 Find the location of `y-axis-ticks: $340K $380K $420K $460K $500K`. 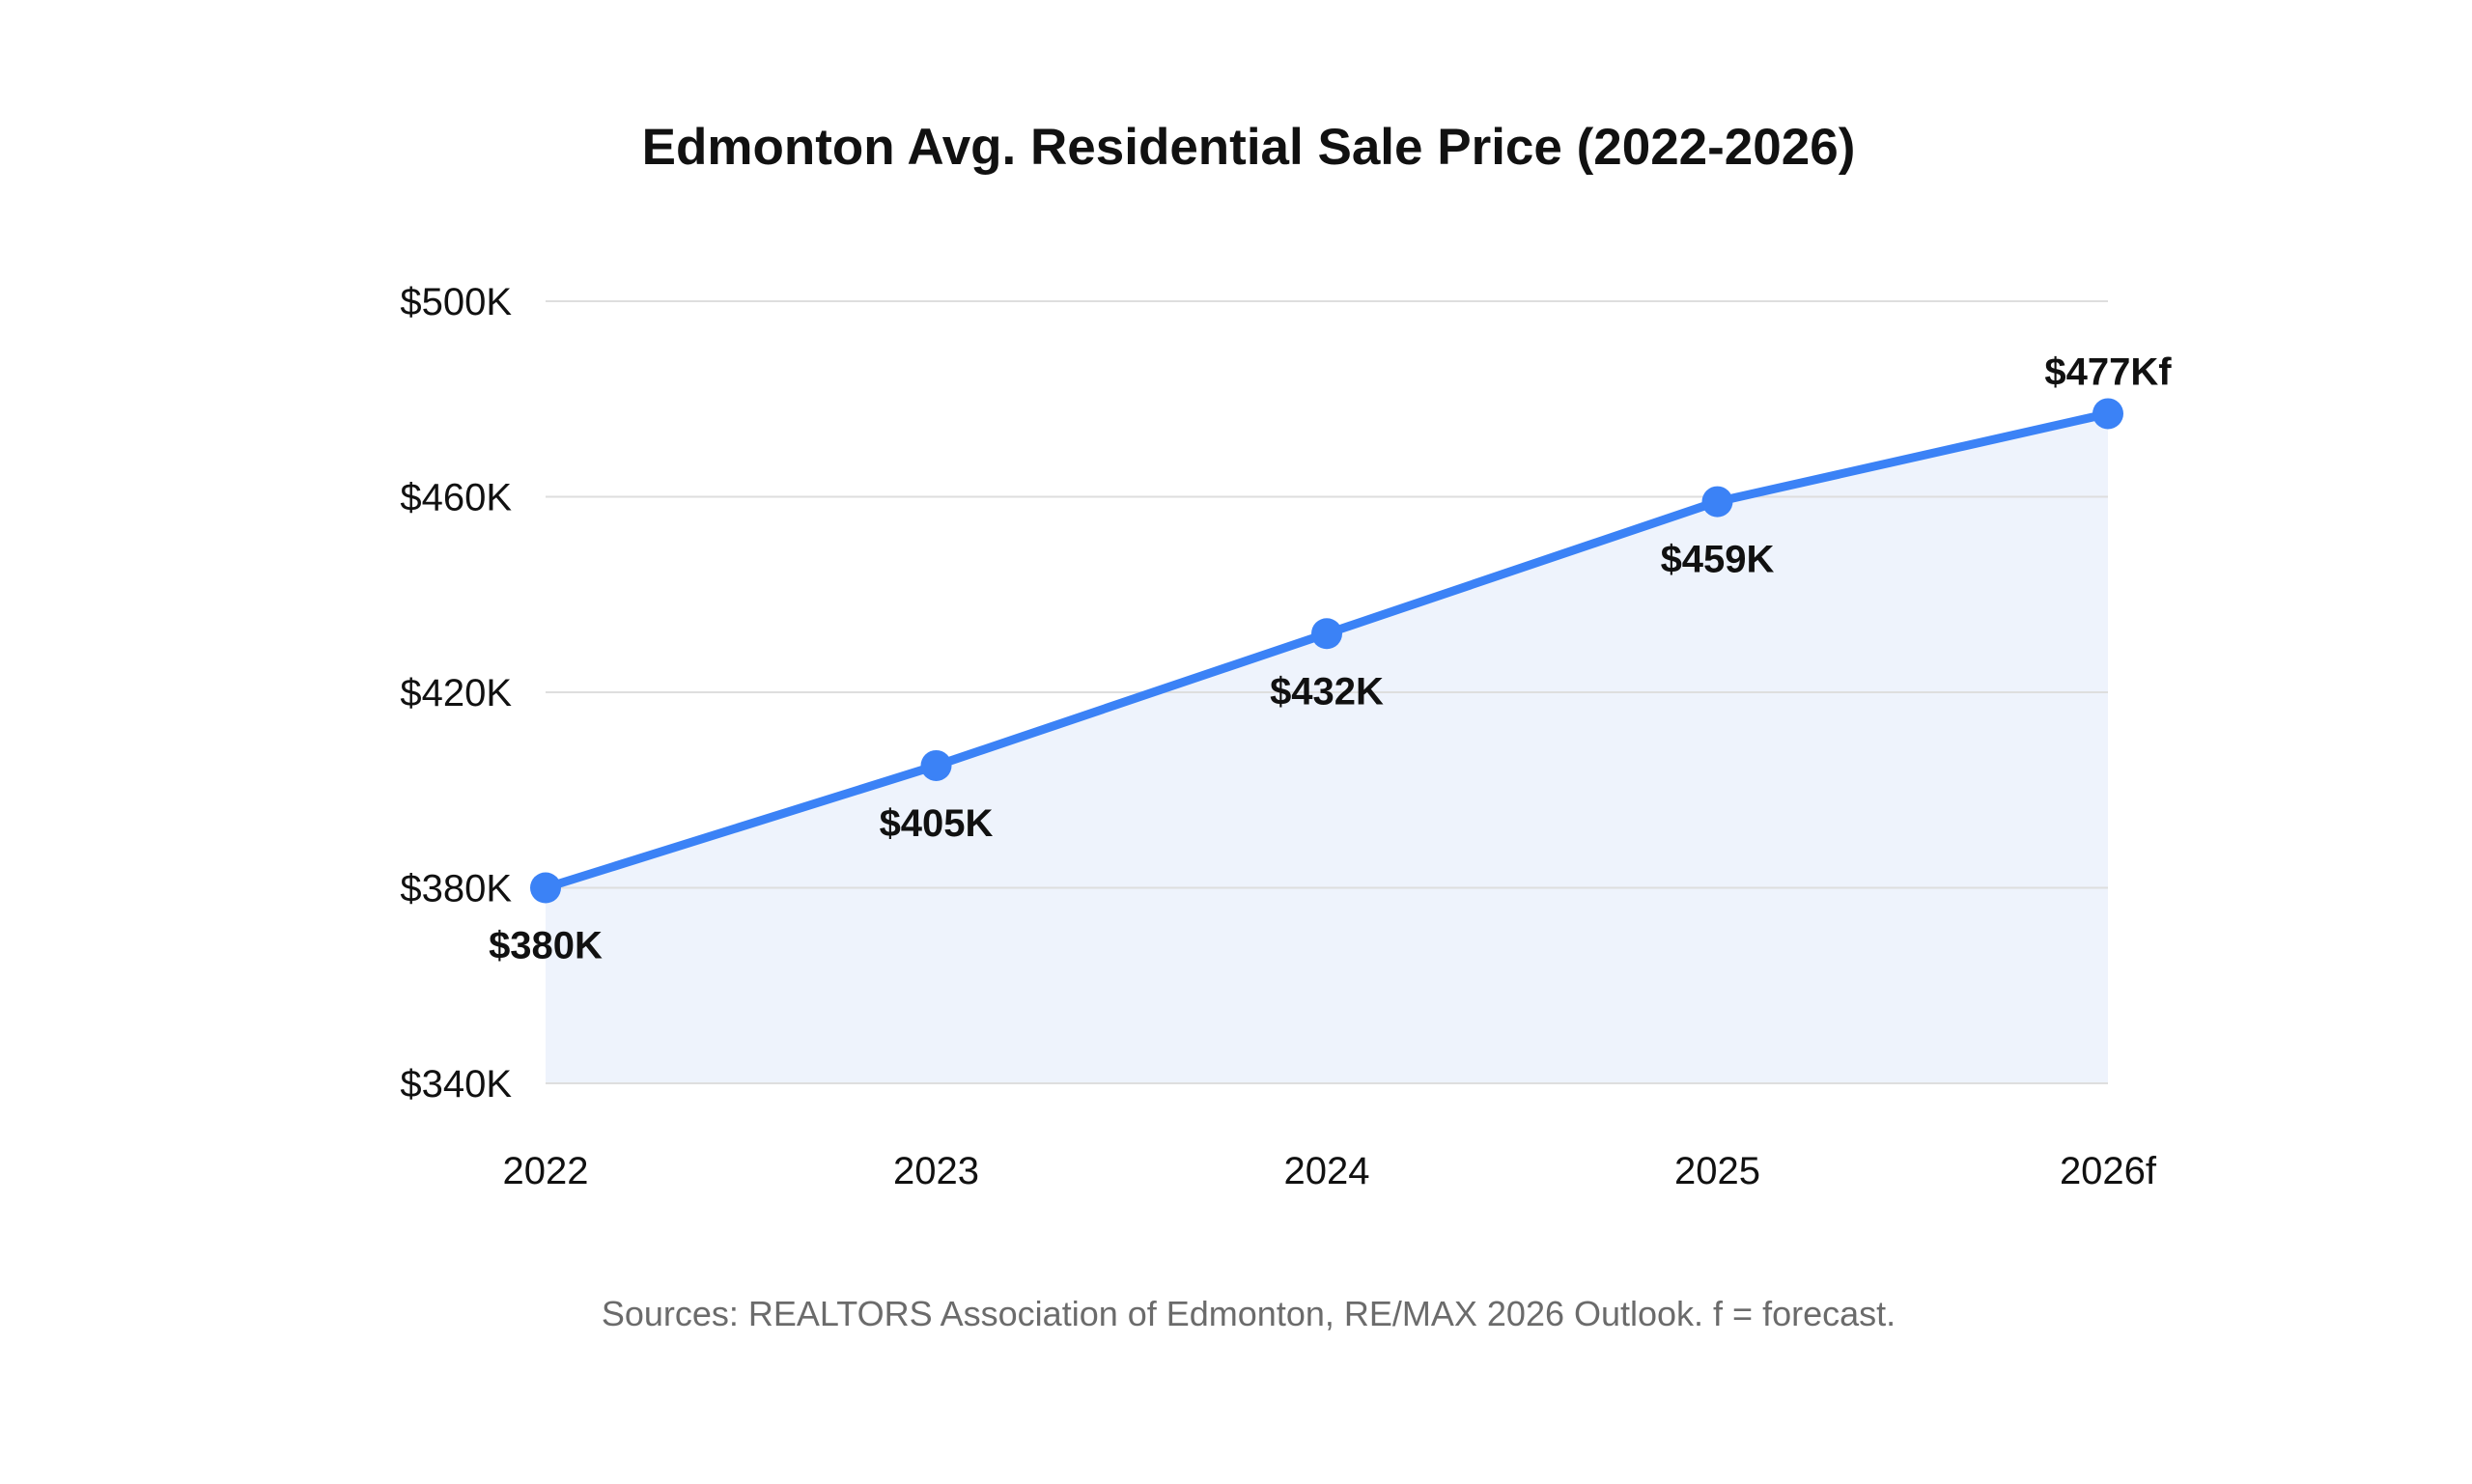

y-axis-ticks: $340K $380K $420K $460K $500K is located at coordinates (456, 694).